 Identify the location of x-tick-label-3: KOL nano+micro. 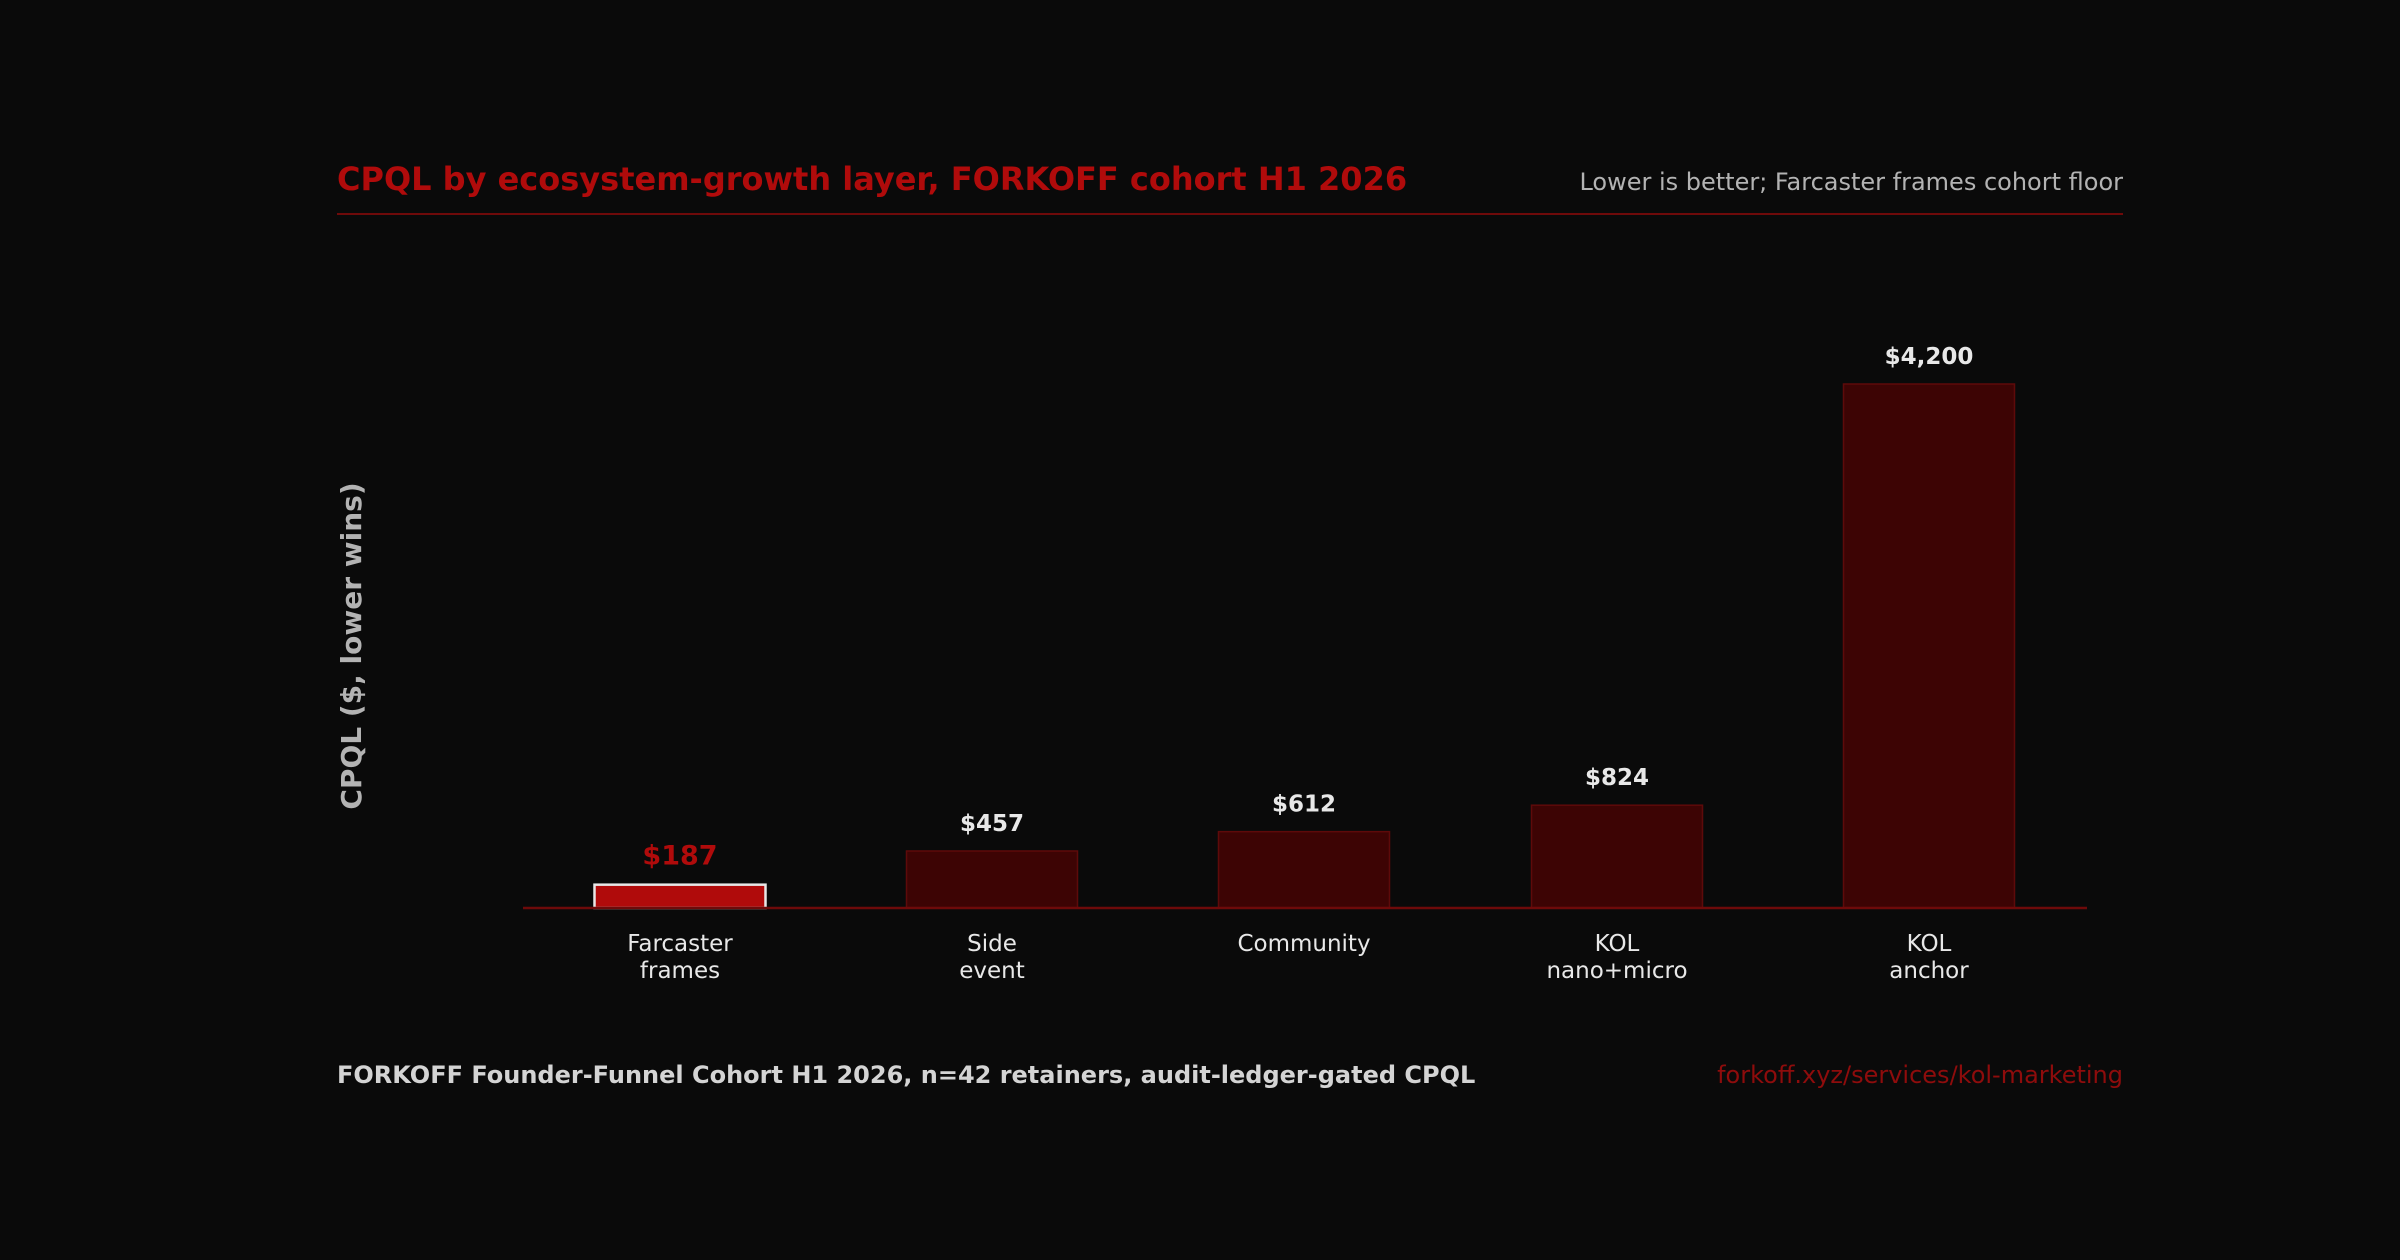
(1616, 957).